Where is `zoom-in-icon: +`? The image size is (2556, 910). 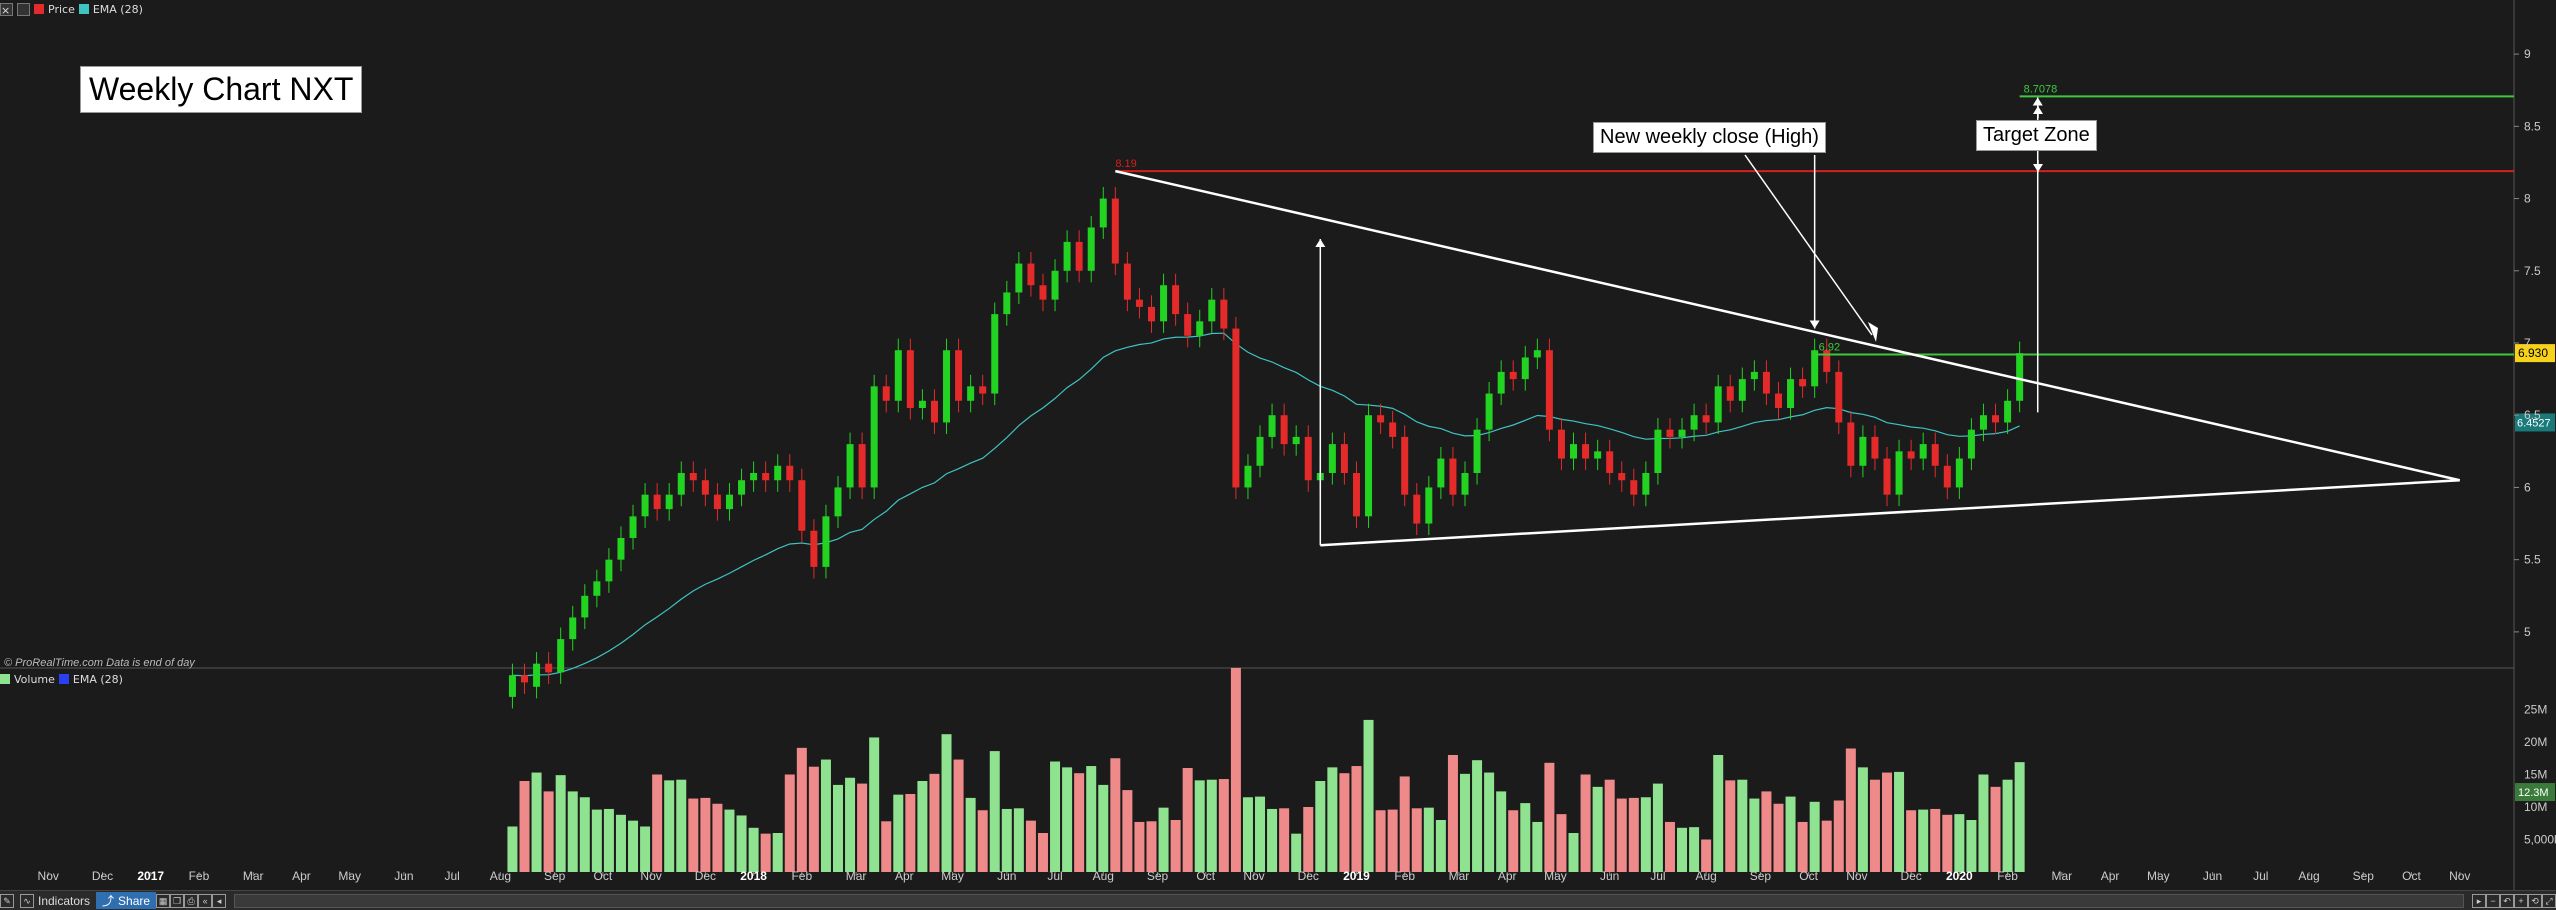 zoom-in-icon: + is located at coordinates (2521, 900).